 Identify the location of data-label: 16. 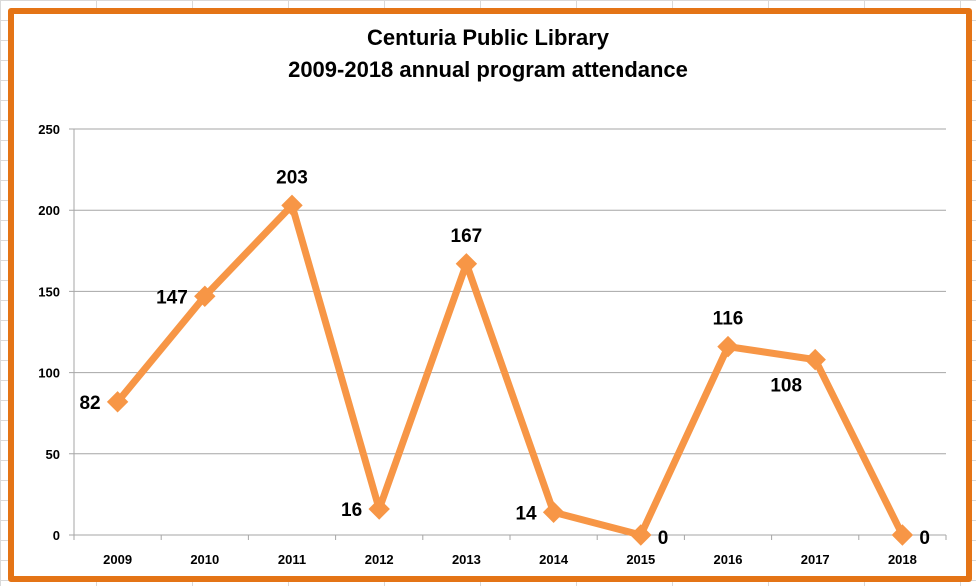
(351, 510).